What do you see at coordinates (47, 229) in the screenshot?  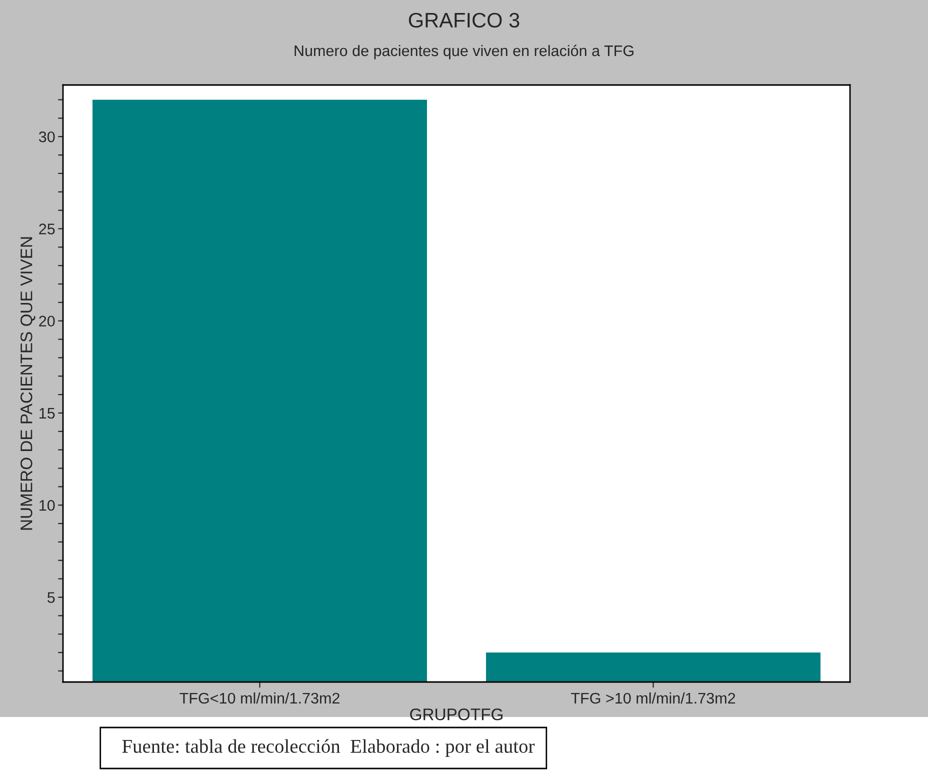 I see `y-tick-label: 25` at bounding box center [47, 229].